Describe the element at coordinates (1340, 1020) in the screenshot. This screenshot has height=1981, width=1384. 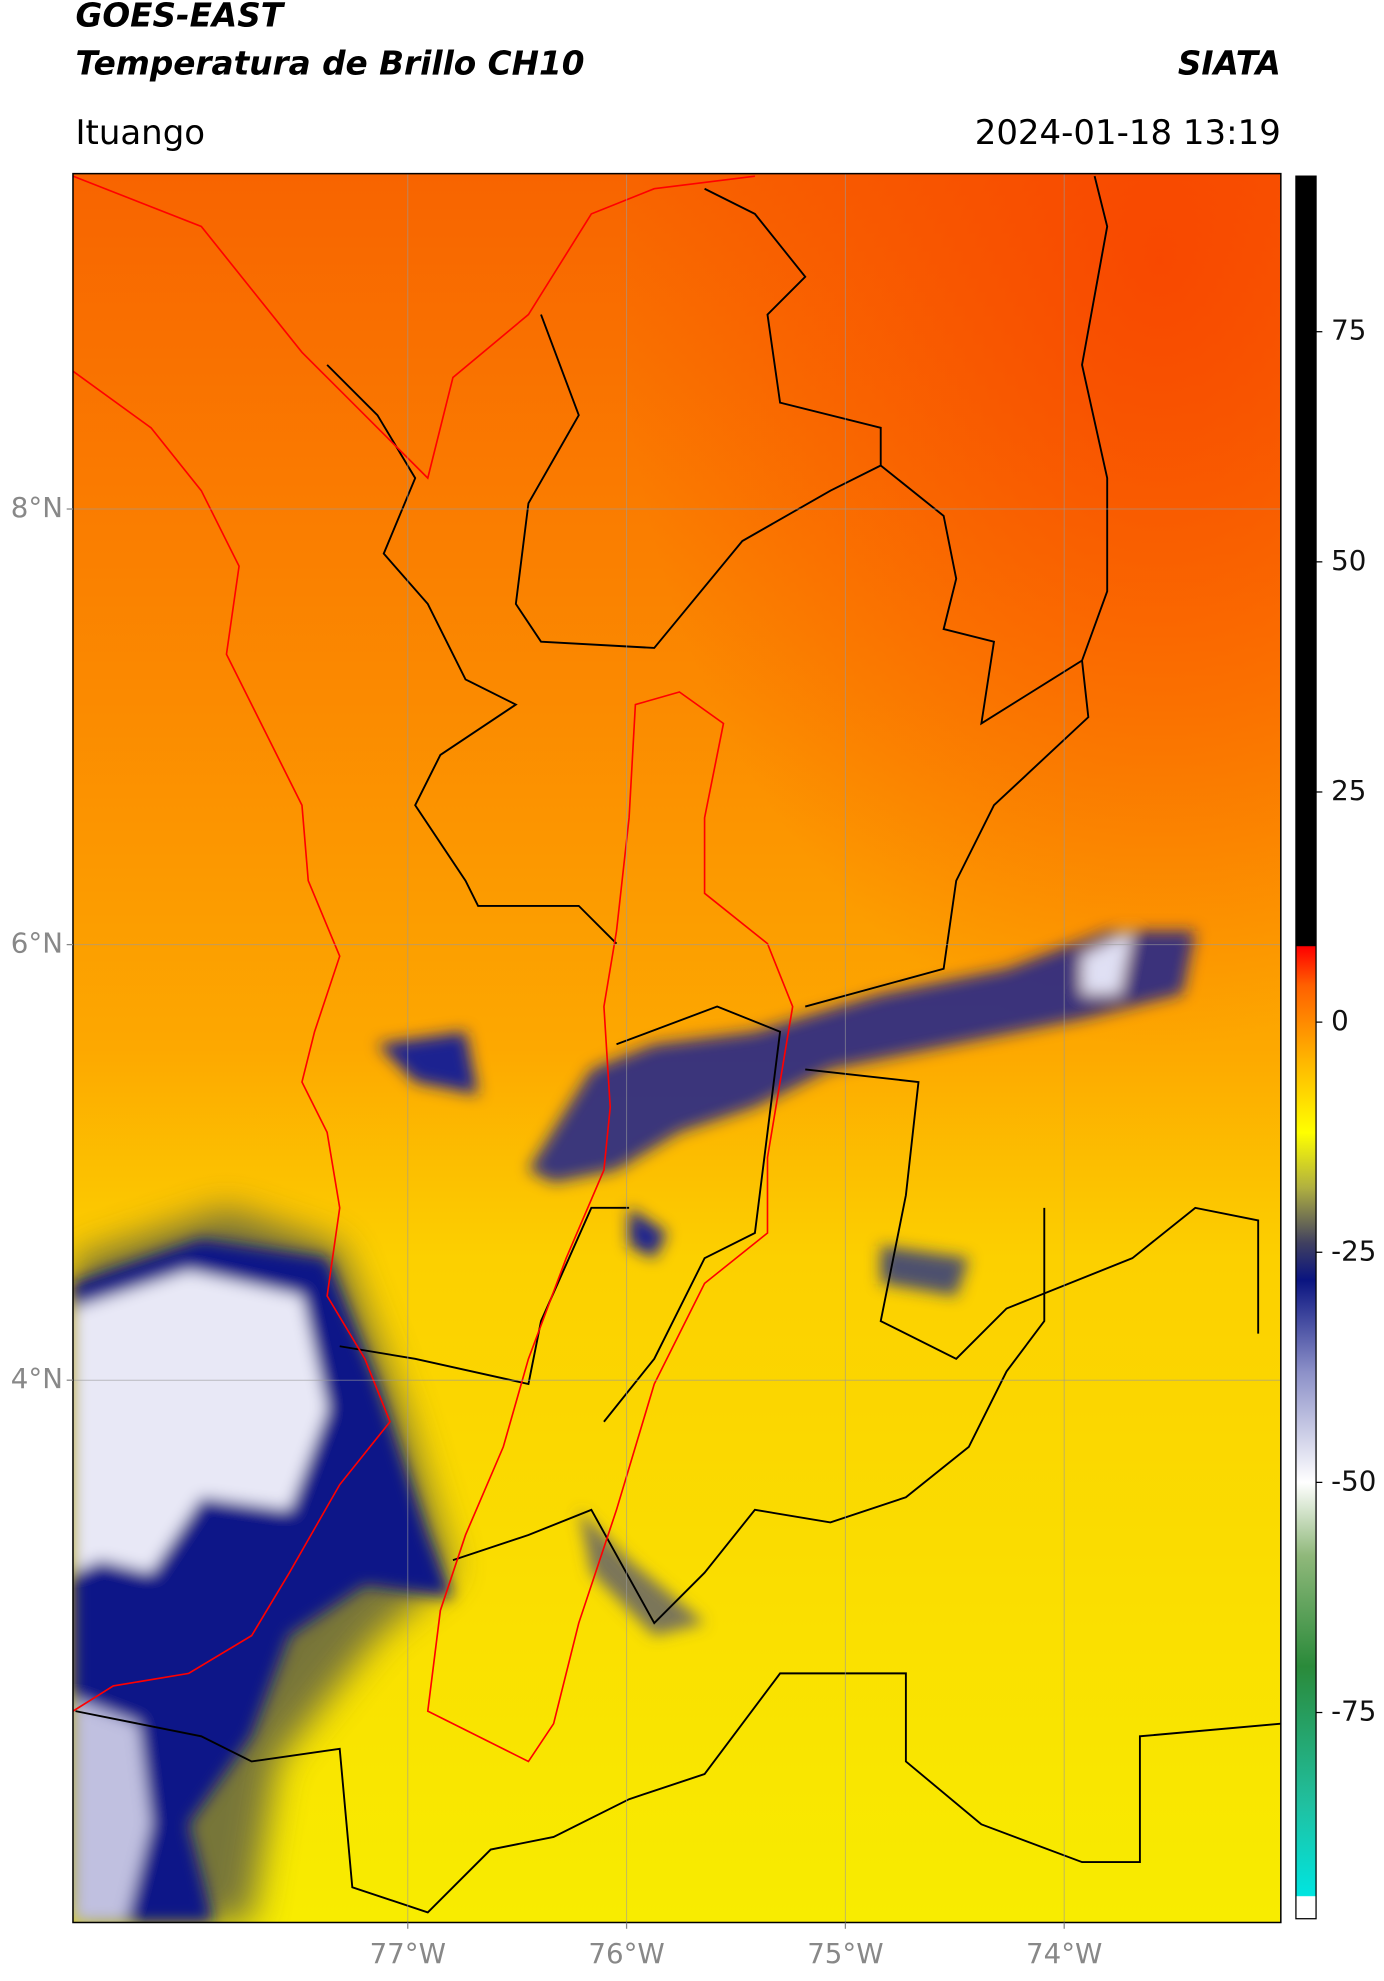
I see `colorbar-tick-label: 0` at that location.